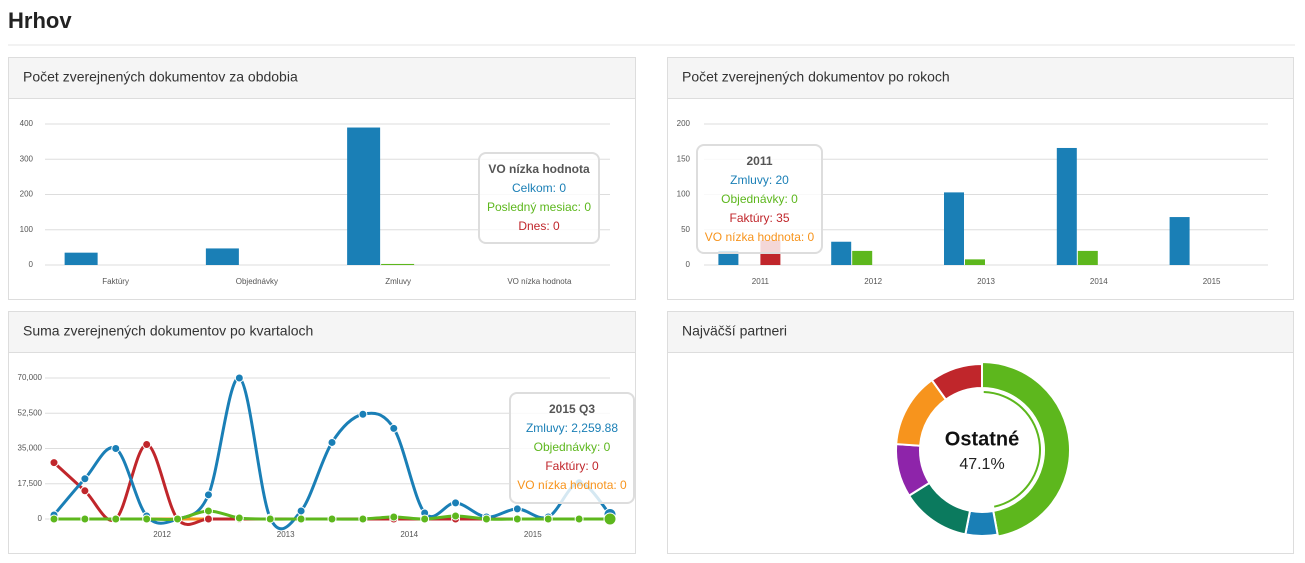 The width and height of the screenshot is (1305, 563). Describe the element at coordinates (30, 412) in the screenshot. I see `y-tick-label: 52,500` at that location.